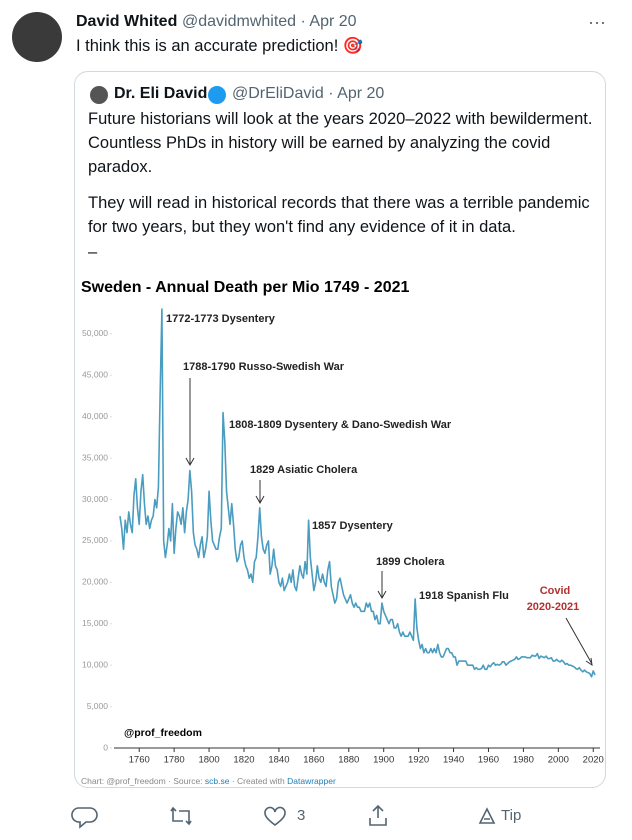 The width and height of the screenshot is (632, 840). I want to click on annotation: 1899 Cholera, so click(410, 562).